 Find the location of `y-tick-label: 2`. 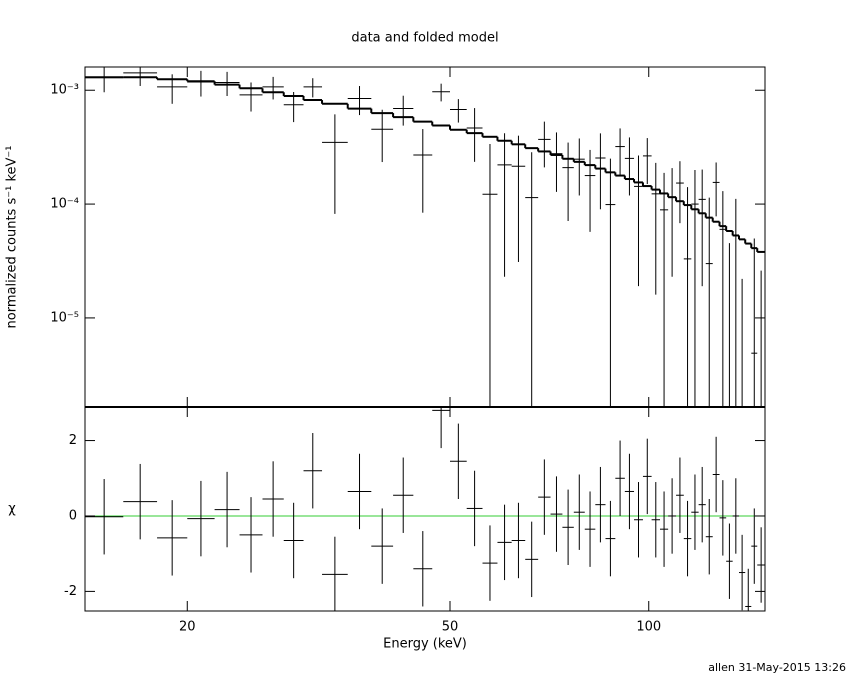

y-tick-label: 2 is located at coordinates (73, 440).